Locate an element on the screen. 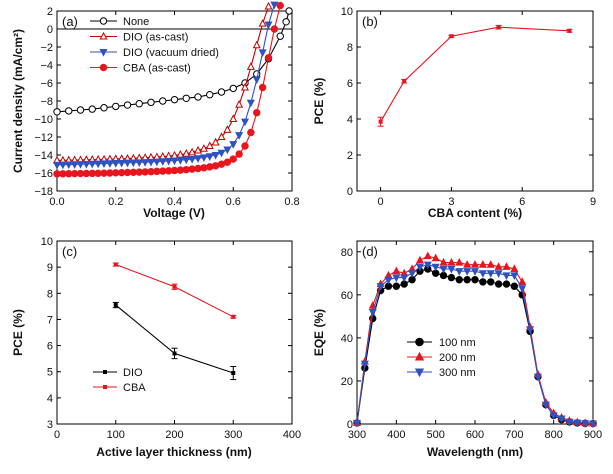 This screenshot has width=613, height=474. x-tick-label: 0.6 is located at coordinates (233, 202).